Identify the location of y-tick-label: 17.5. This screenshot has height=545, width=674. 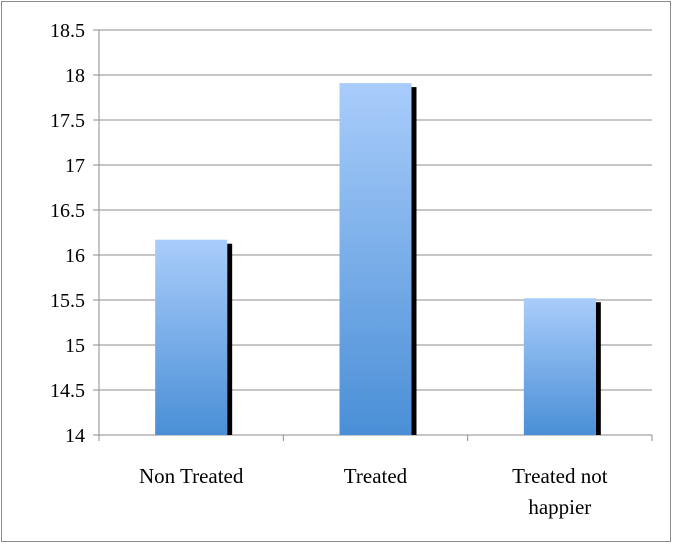
(67, 121).